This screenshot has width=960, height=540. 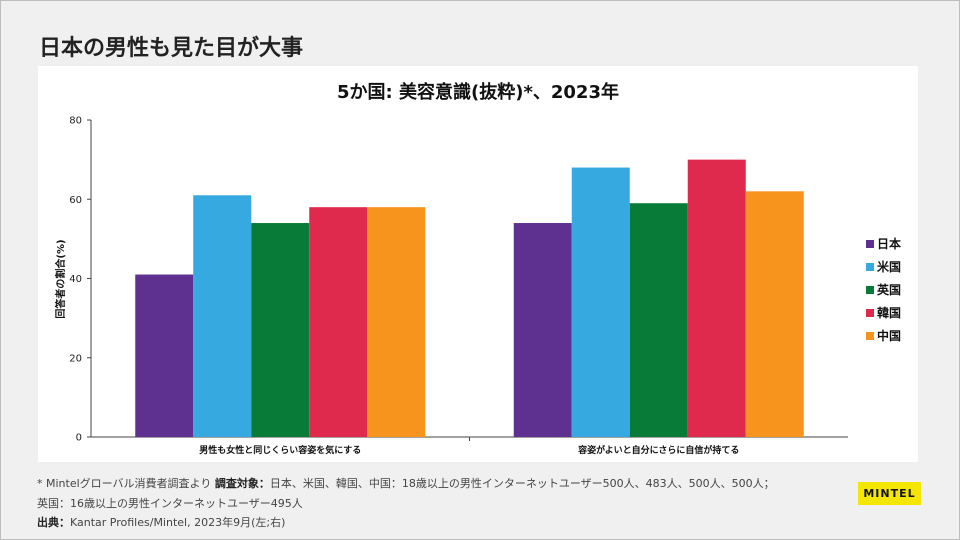 I want to click on legend-item: 中国, so click(x=883, y=335).